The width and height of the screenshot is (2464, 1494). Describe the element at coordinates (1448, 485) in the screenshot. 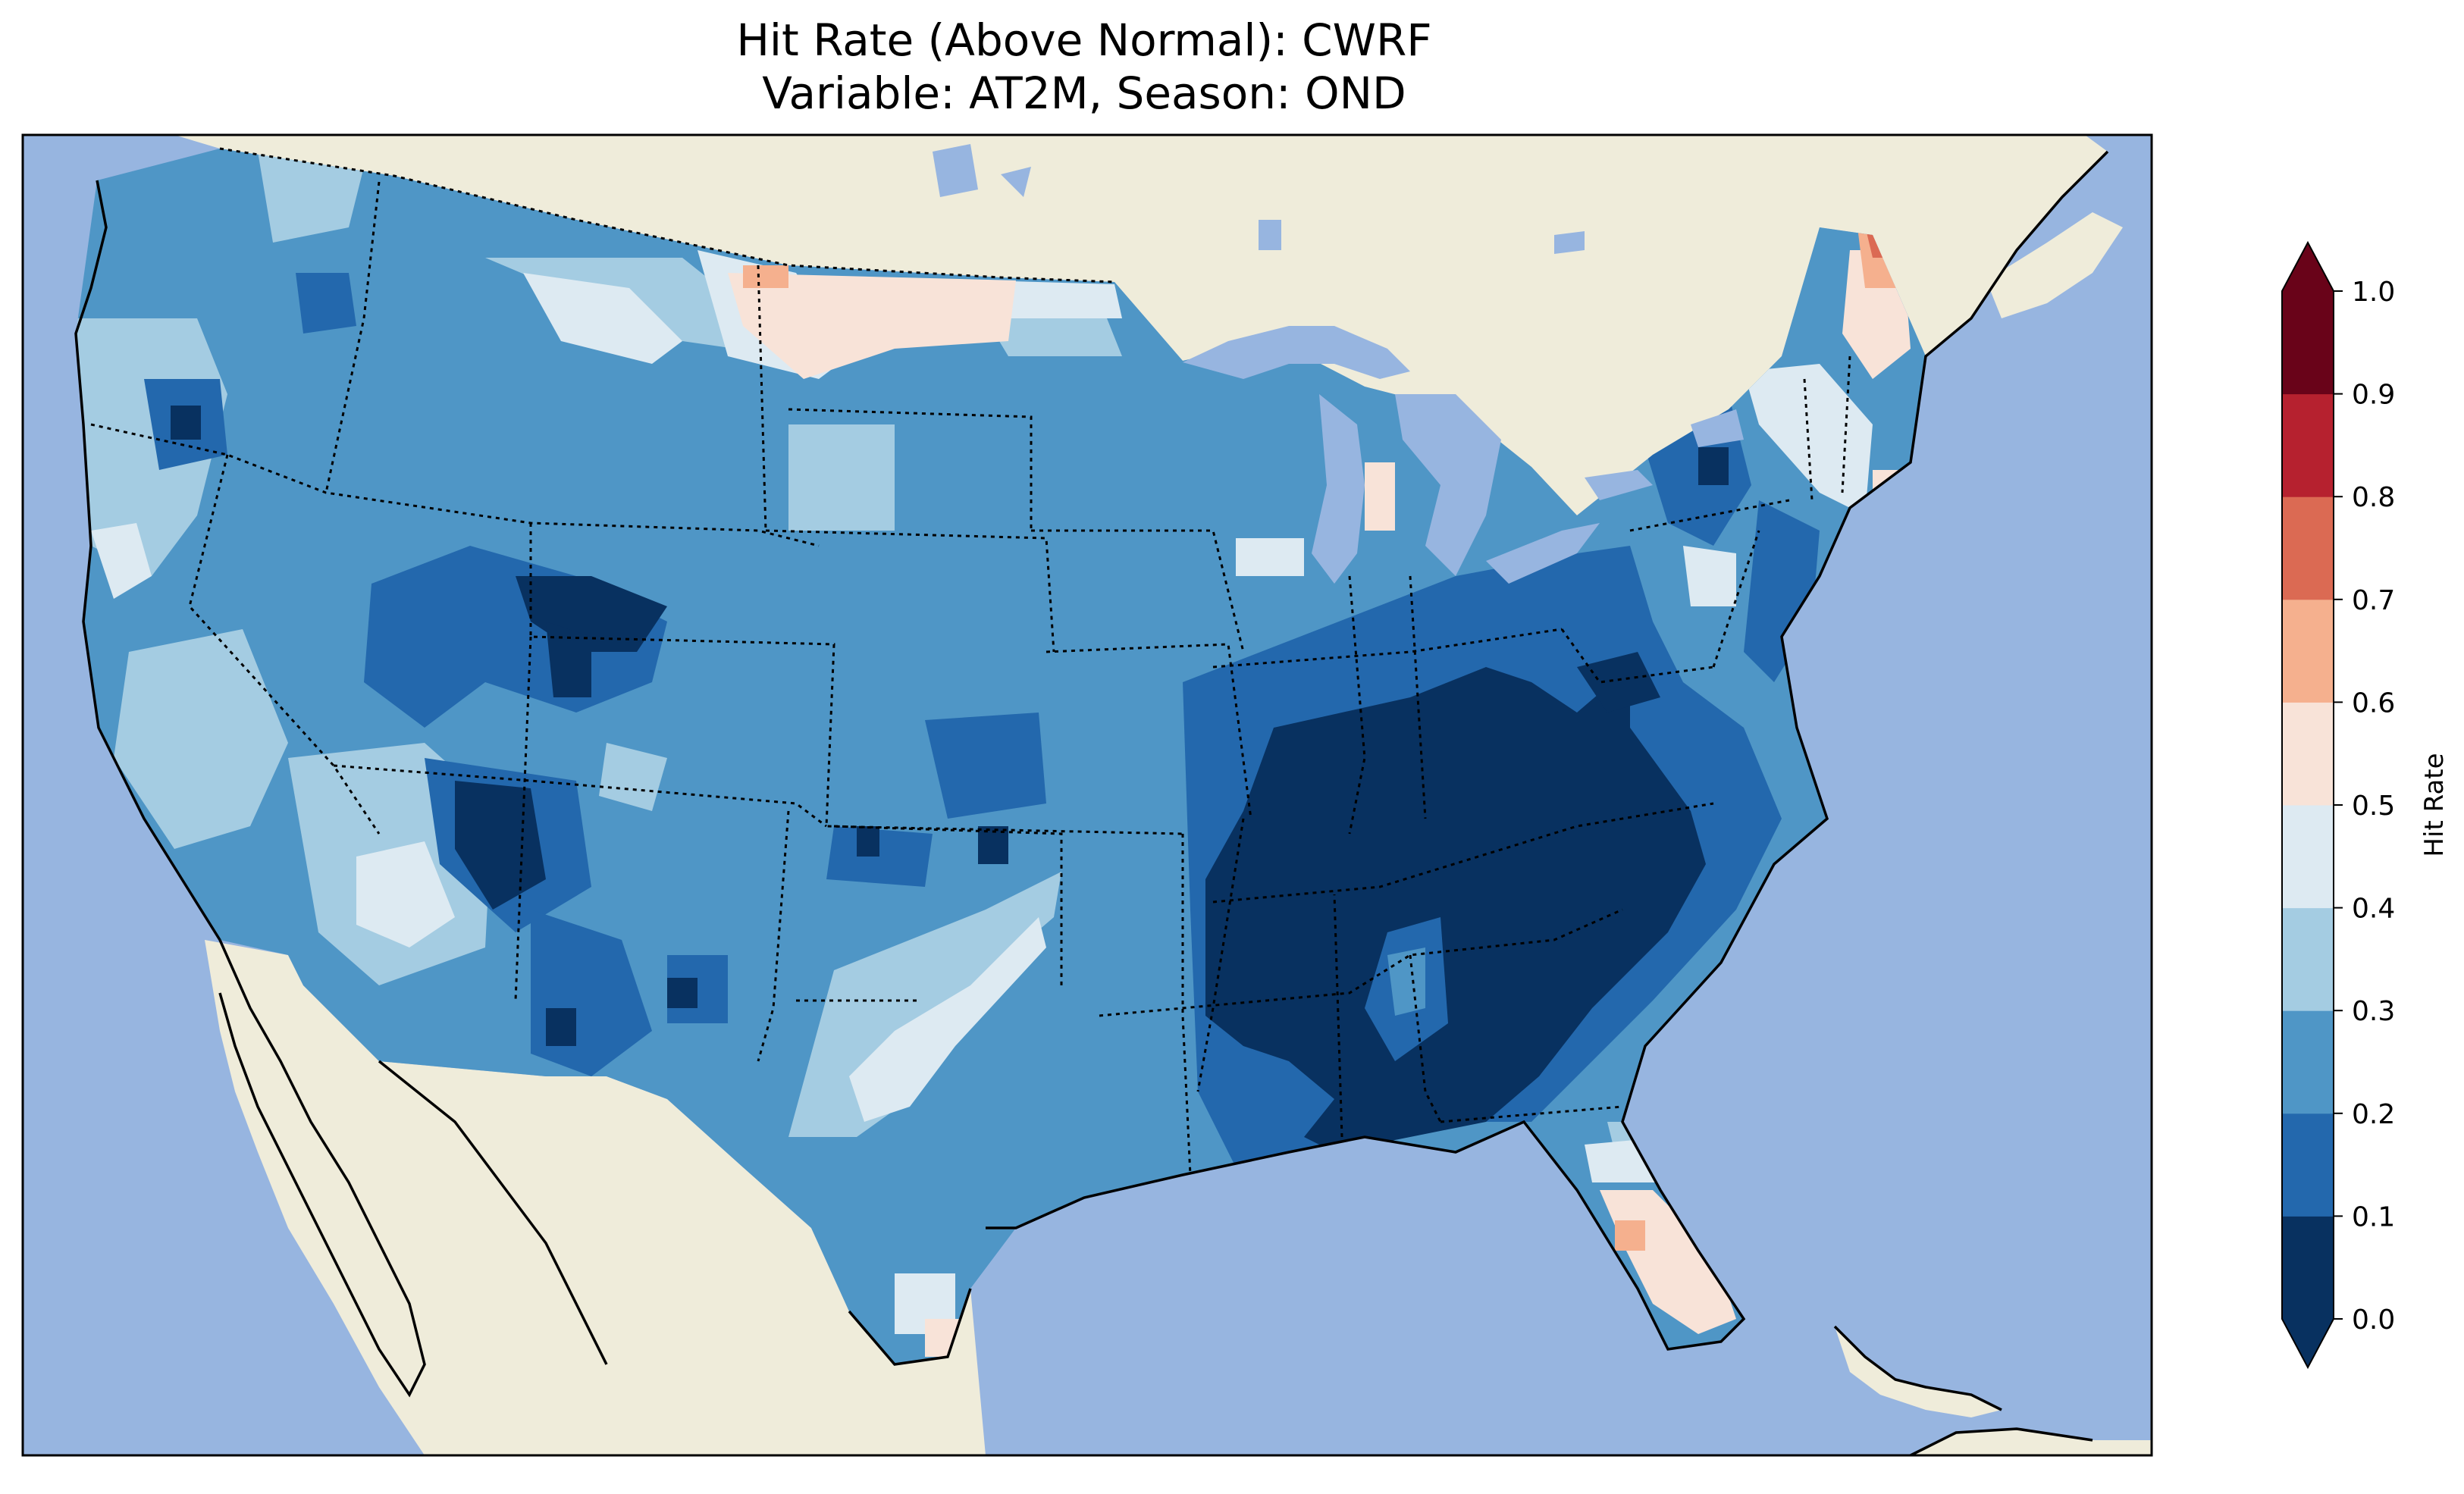

I see `lake-huron` at that location.